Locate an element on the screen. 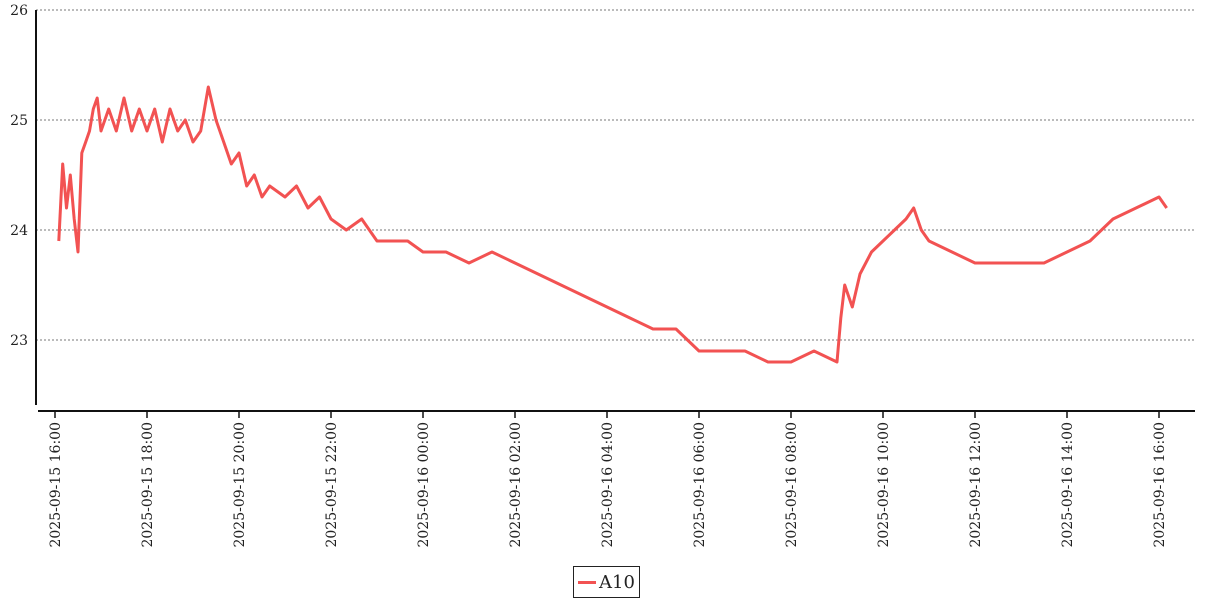  x-tick-label-10: 2025-09-16 12:00 is located at coordinates (976, 485).